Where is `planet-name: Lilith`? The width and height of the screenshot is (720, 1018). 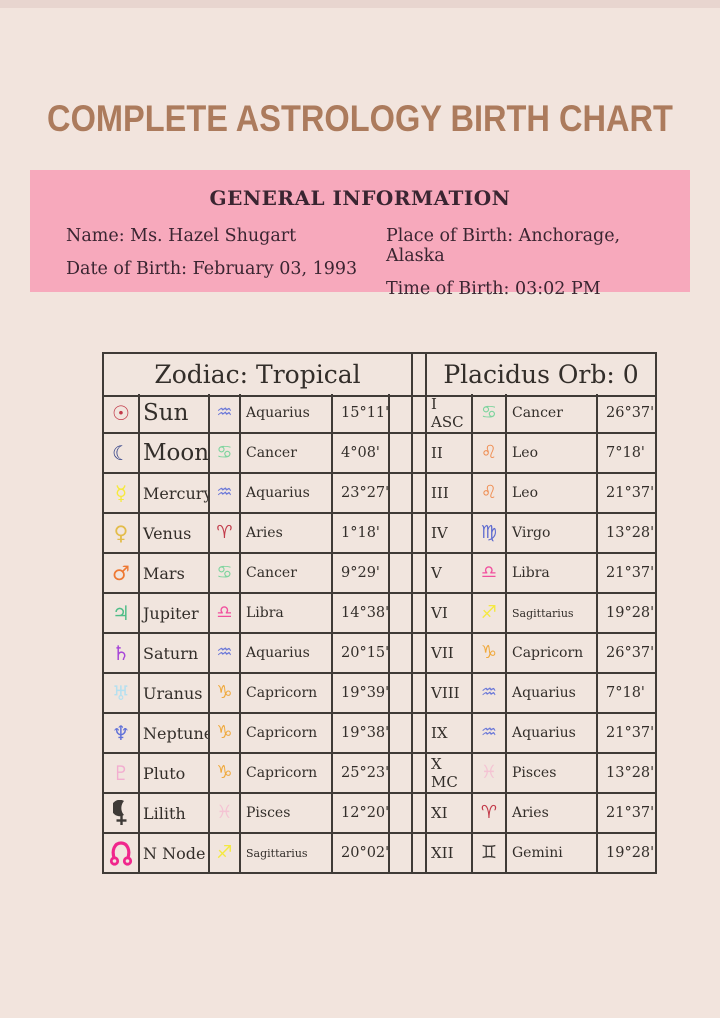 planet-name: Lilith is located at coordinates (175, 814).